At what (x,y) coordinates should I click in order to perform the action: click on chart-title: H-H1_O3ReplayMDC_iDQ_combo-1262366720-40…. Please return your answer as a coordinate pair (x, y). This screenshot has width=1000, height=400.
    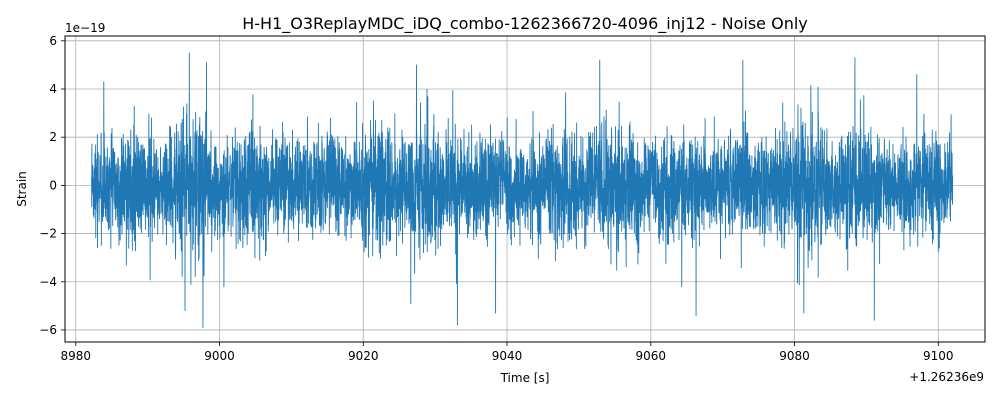
    Looking at the image, I should click on (525, 24).